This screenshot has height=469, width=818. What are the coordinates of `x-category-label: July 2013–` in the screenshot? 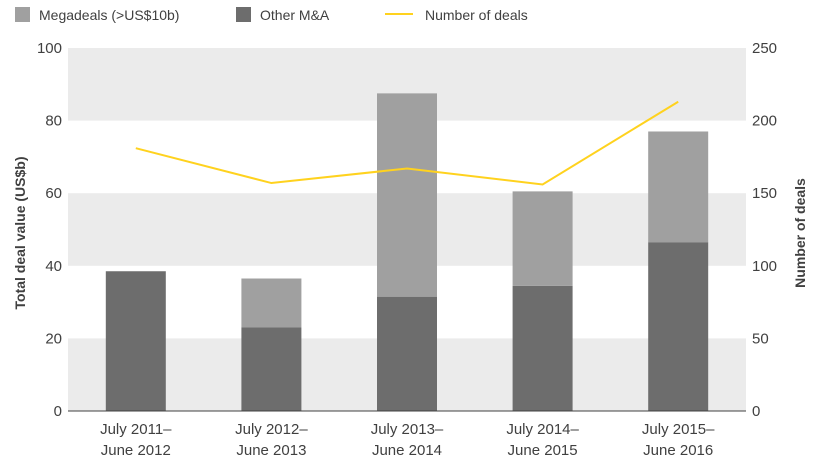 It's located at (407, 429).